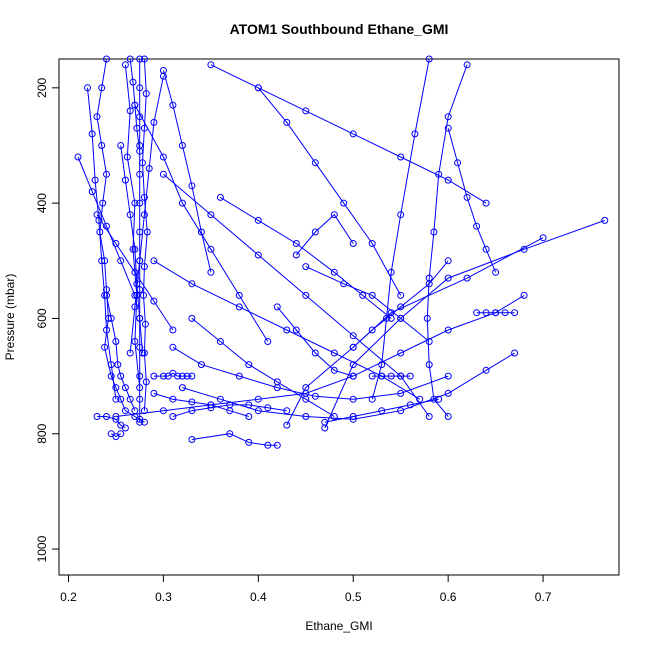 The image size is (650, 650). Describe the element at coordinates (258, 597) in the screenshot. I see `x-tick-label: 0.4` at that location.